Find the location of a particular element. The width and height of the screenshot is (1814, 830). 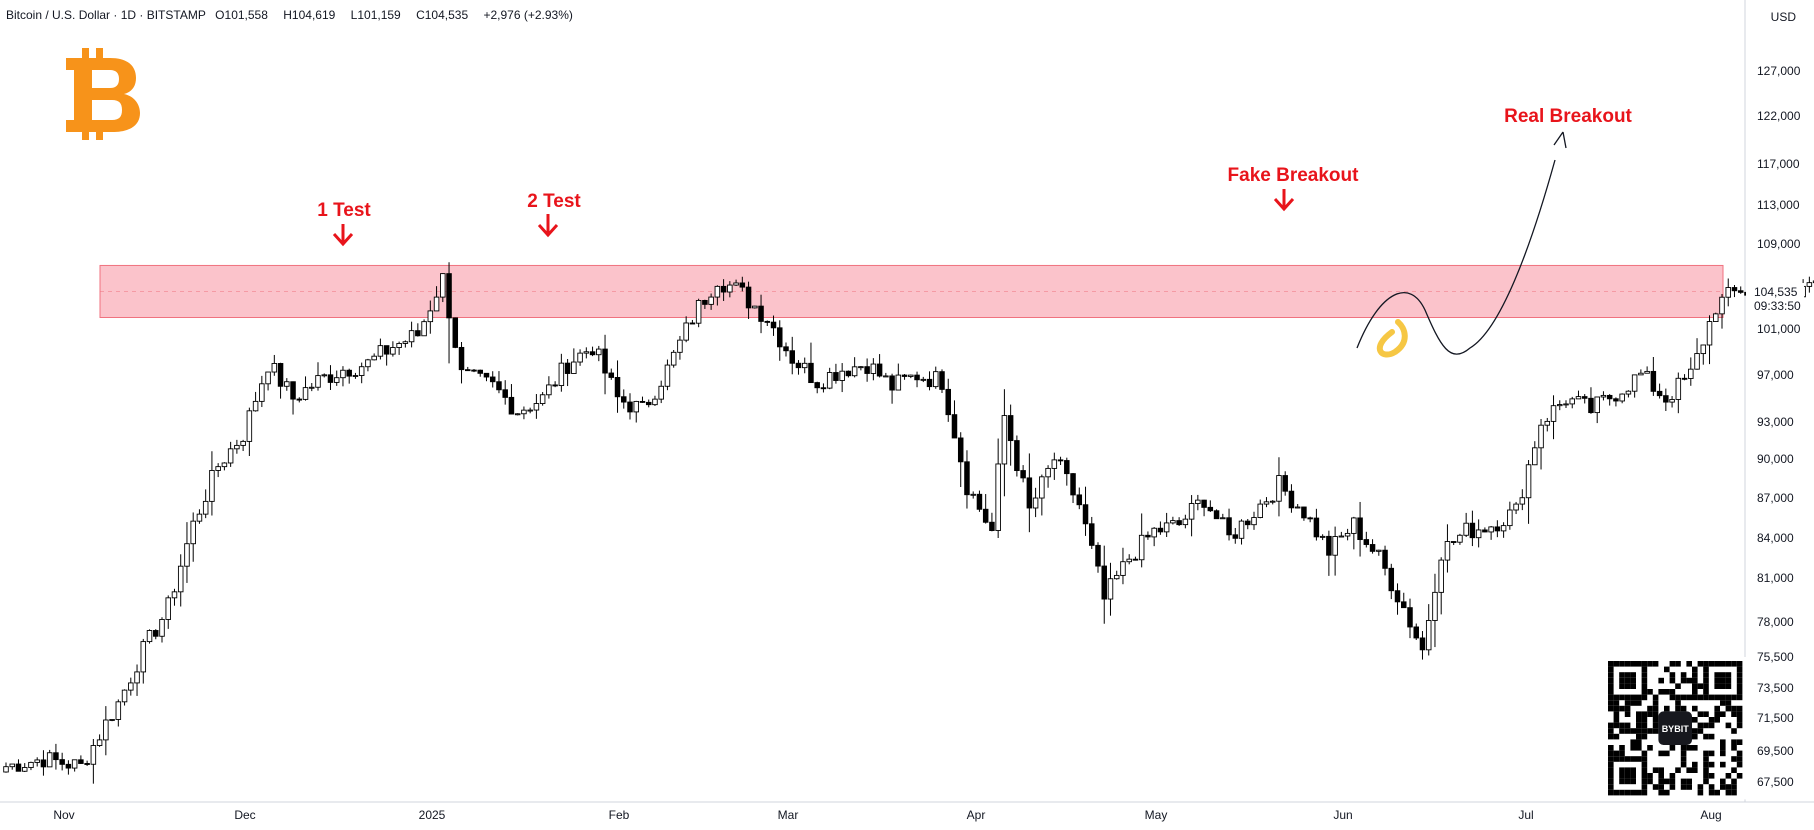

time-tick-label: Apr is located at coordinates (976, 815).